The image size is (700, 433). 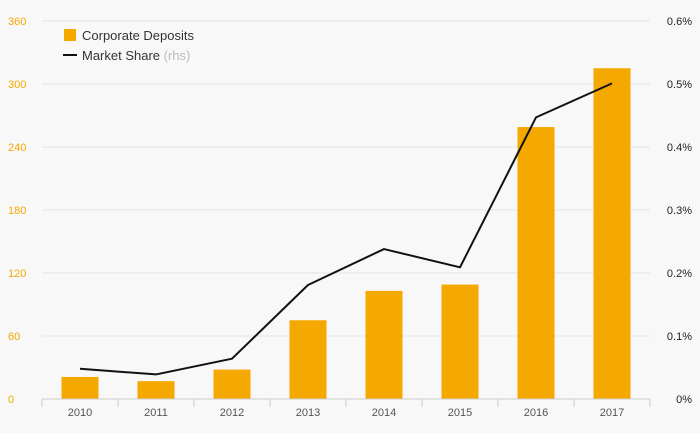 I want to click on legend-label-market-share-name: Market Share, so click(x=123, y=55).